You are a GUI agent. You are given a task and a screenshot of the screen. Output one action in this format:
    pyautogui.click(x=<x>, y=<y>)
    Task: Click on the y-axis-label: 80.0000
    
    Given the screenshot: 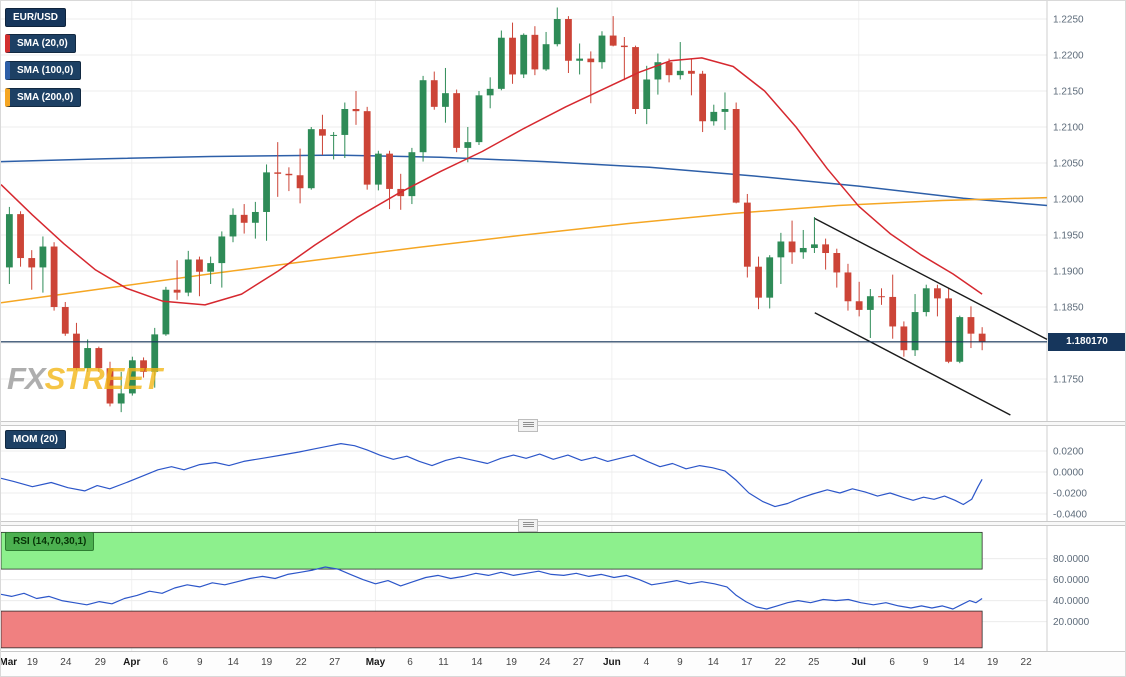 What is the action you would take?
    pyautogui.click(x=1071, y=559)
    